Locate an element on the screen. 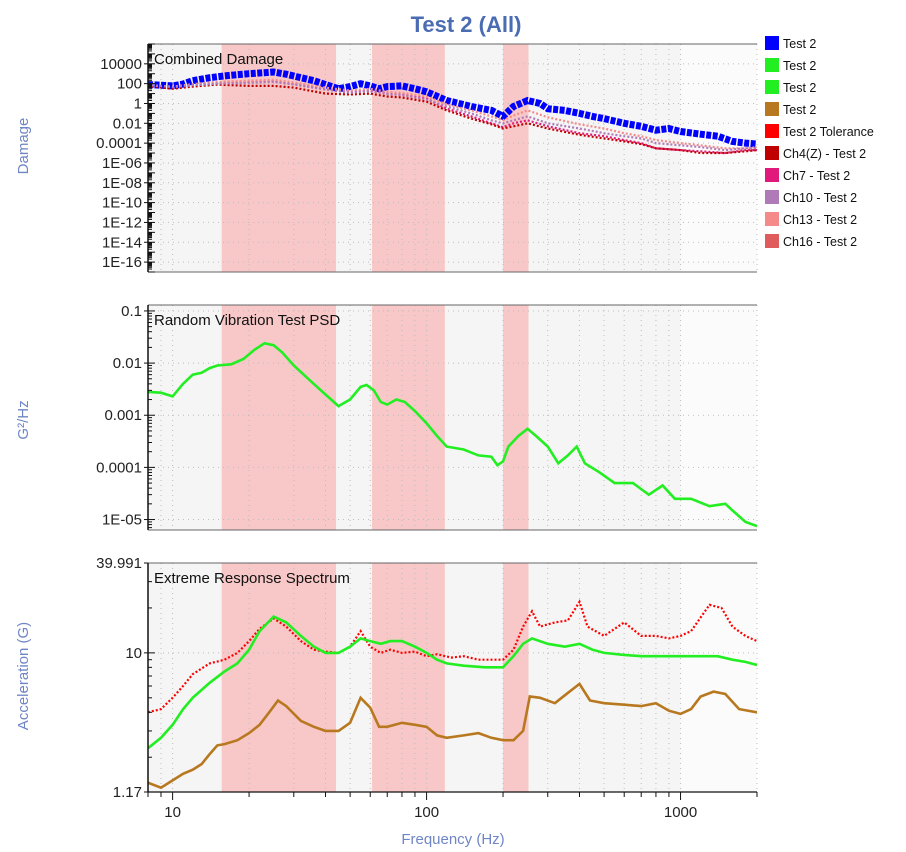 The width and height of the screenshot is (906, 852). x-axis-ticks is located at coordinates (452, 796).